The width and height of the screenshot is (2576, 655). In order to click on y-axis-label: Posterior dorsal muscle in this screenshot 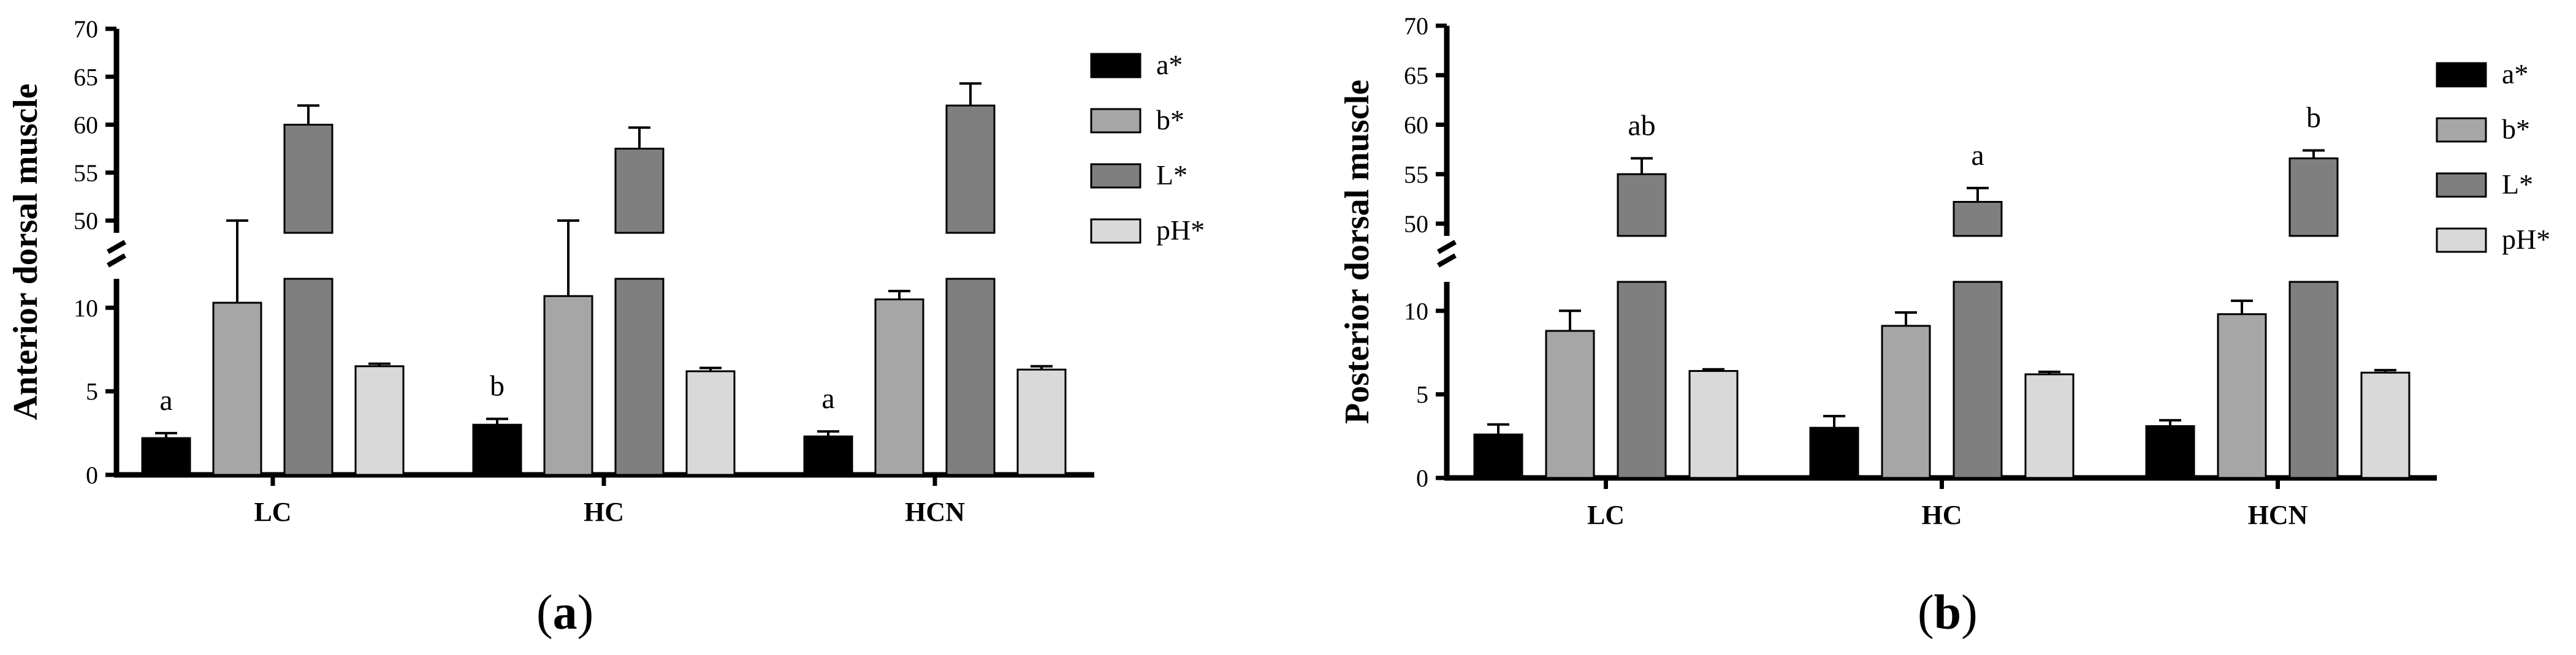, I will do `click(1357, 252)`.